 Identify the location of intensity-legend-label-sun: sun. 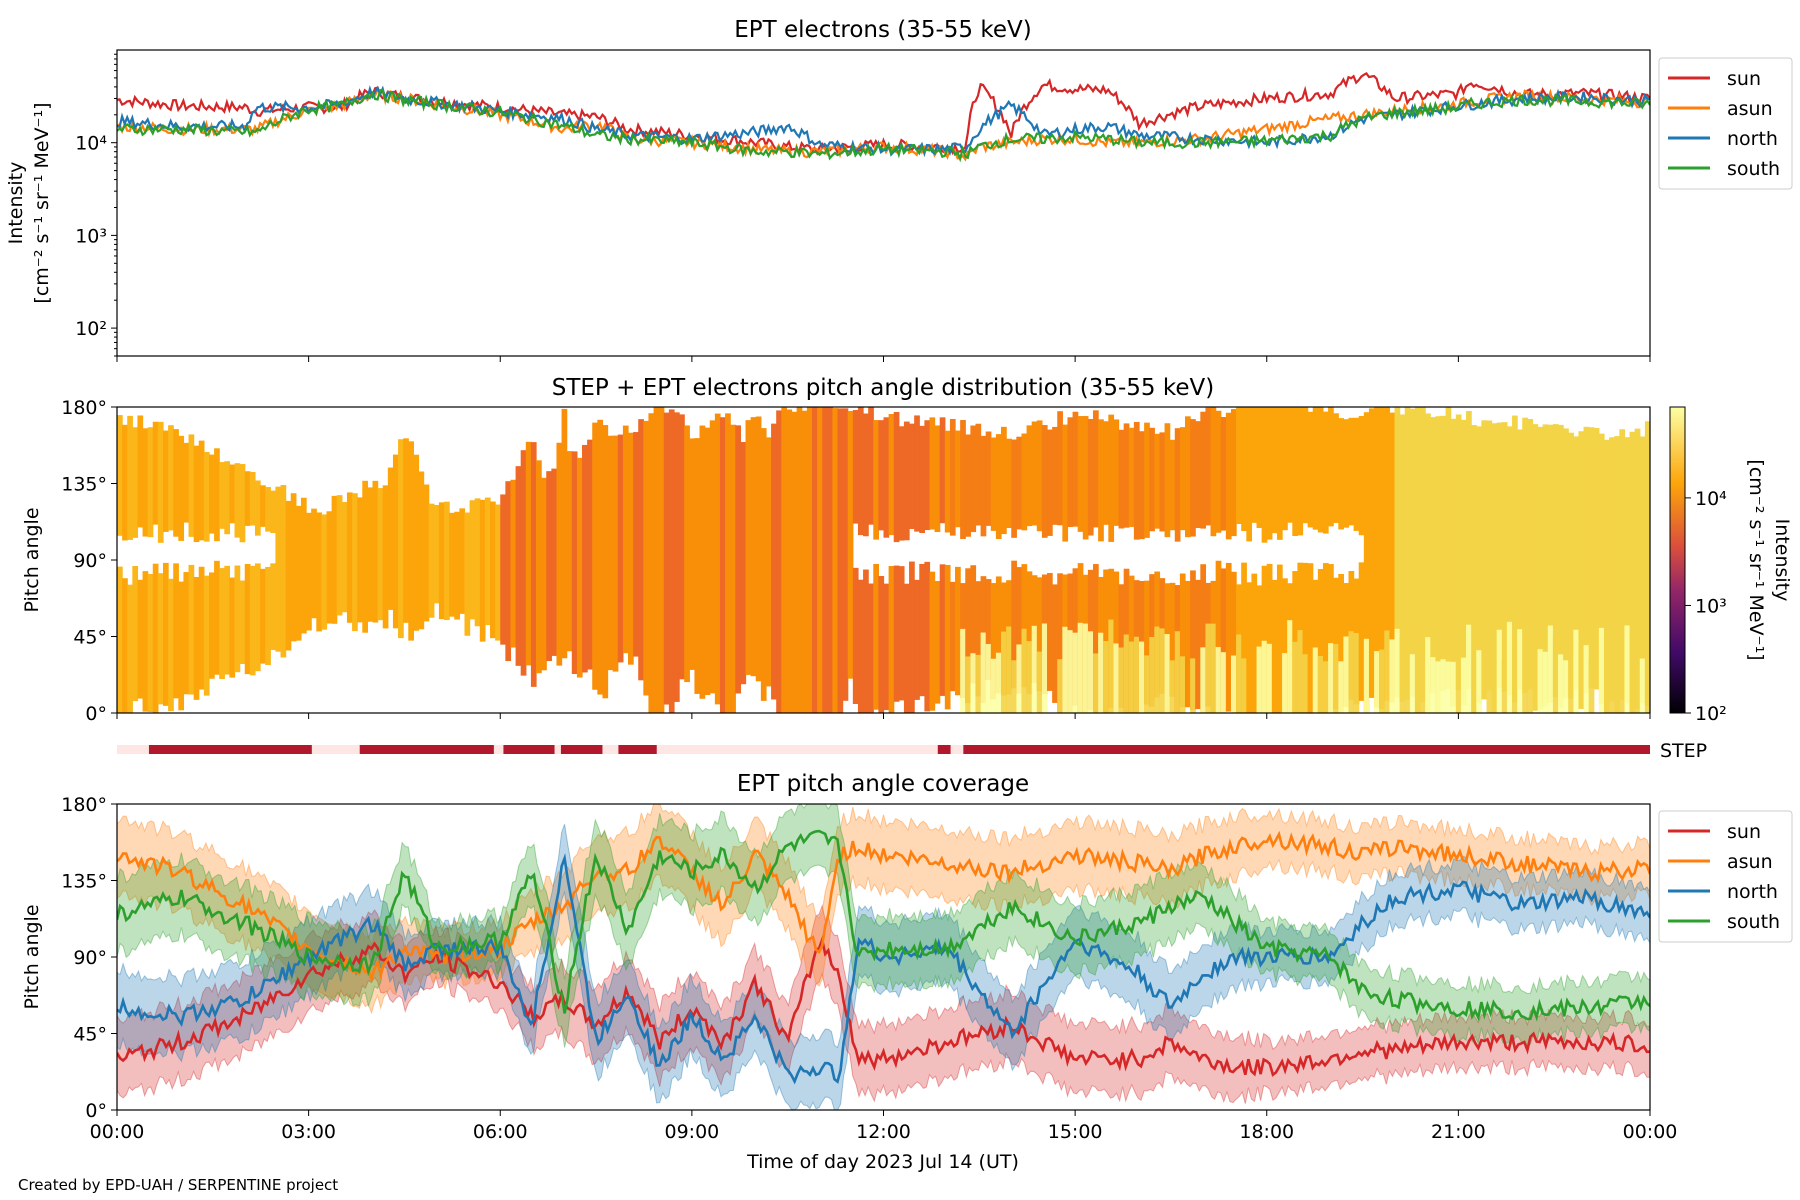
(1744, 79).